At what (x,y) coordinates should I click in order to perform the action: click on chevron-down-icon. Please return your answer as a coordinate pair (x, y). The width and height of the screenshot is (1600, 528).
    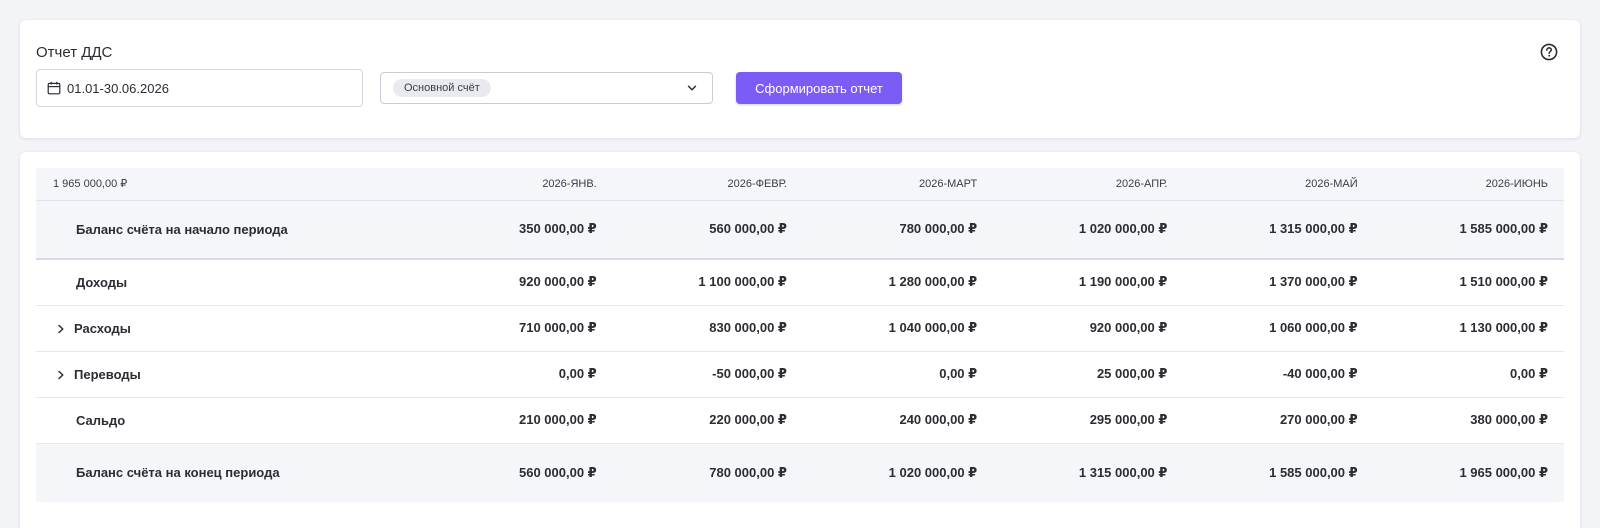
    Looking at the image, I should click on (692, 88).